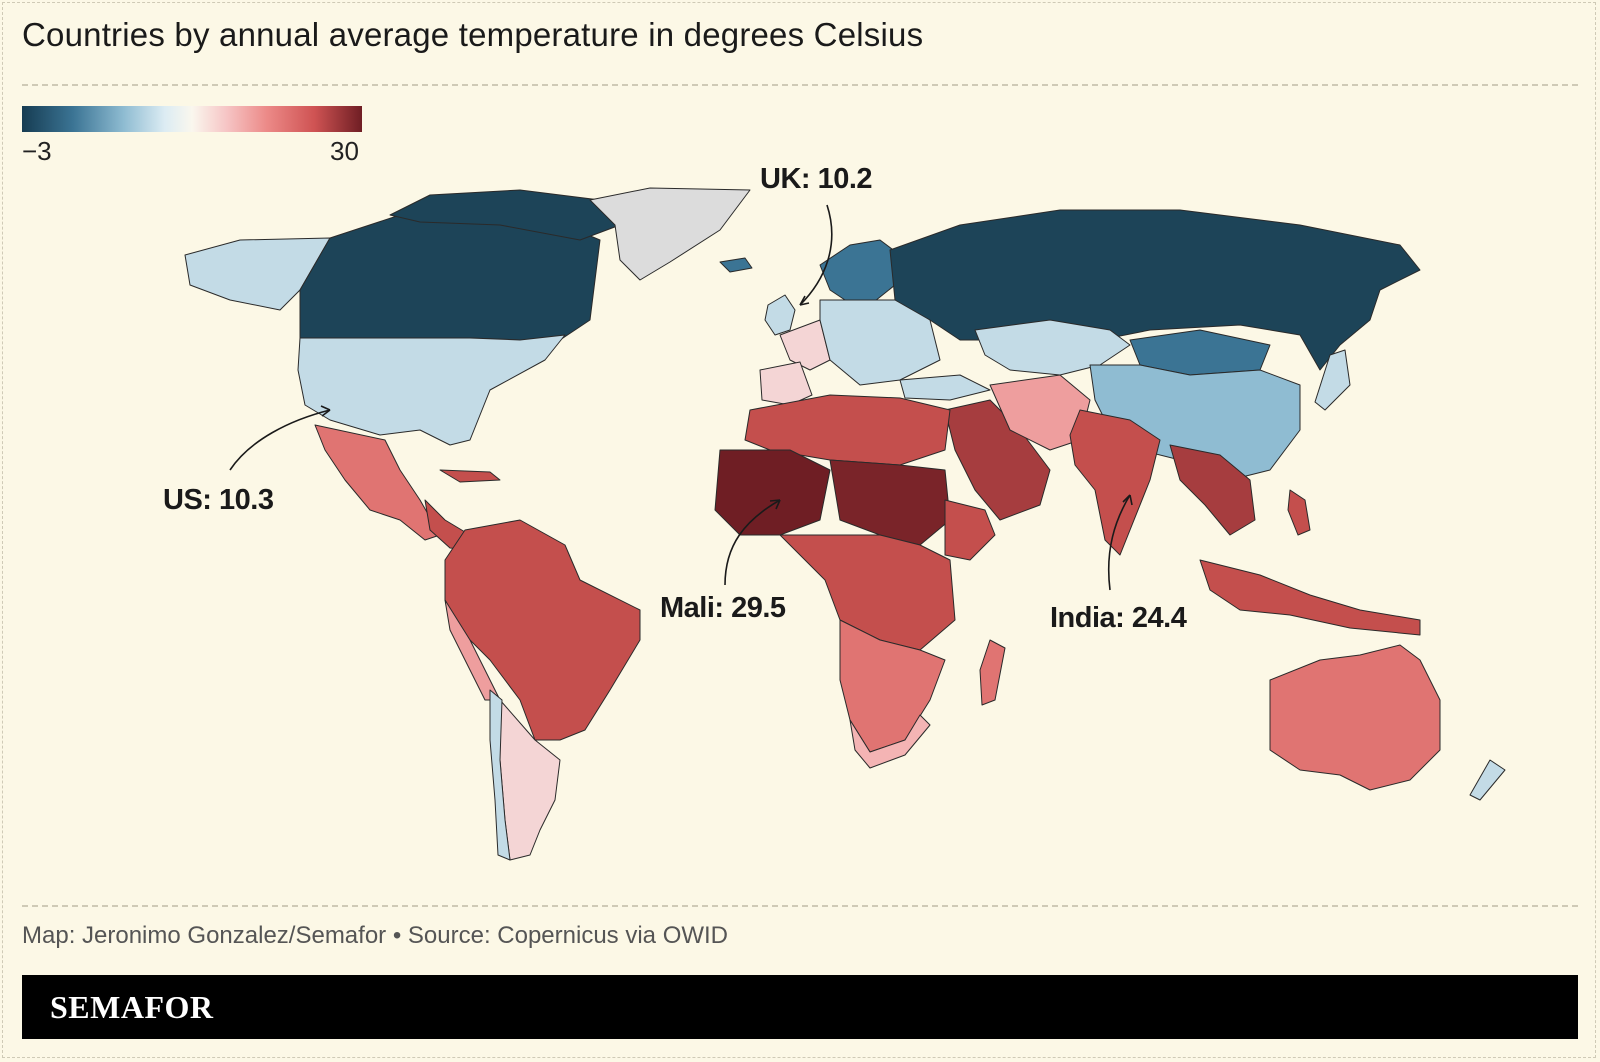 The height and width of the screenshot is (1062, 1600). What do you see at coordinates (192, 119) in the screenshot?
I see `color-scale-bar` at bounding box center [192, 119].